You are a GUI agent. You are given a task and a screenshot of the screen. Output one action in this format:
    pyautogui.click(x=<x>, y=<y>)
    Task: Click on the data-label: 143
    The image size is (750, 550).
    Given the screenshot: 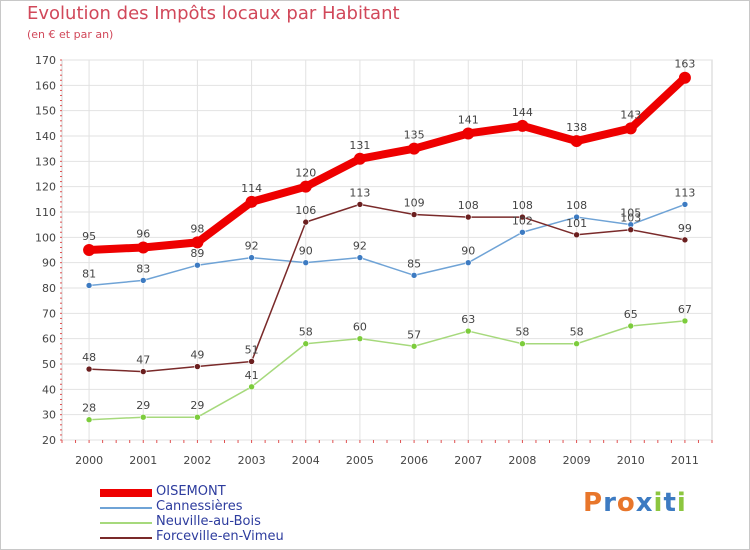 What is the action you would take?
    pyautogui.click(x=630, y=114)
    